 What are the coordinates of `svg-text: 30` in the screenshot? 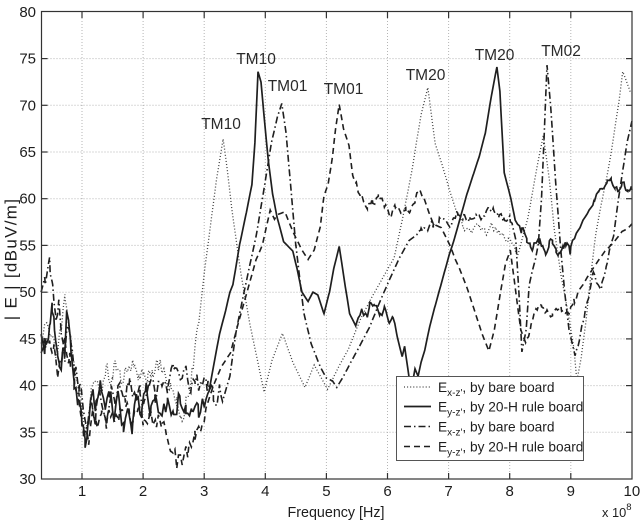 It's located at (27, 479).